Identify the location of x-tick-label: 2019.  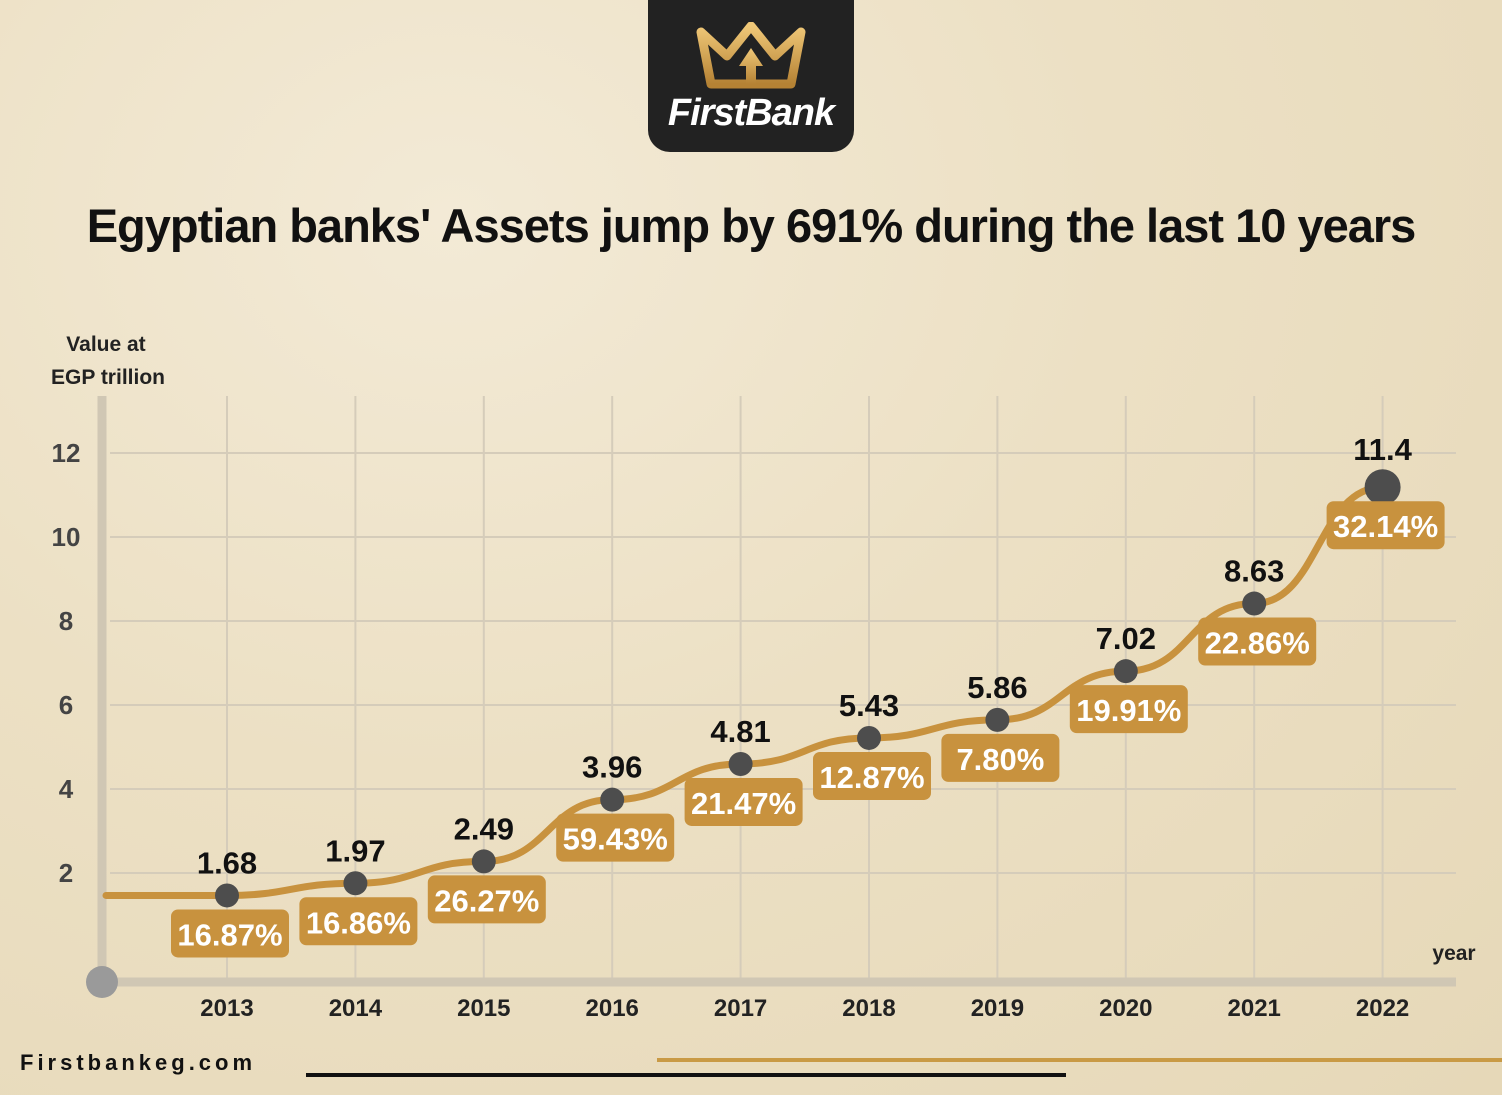
(997, 1008).